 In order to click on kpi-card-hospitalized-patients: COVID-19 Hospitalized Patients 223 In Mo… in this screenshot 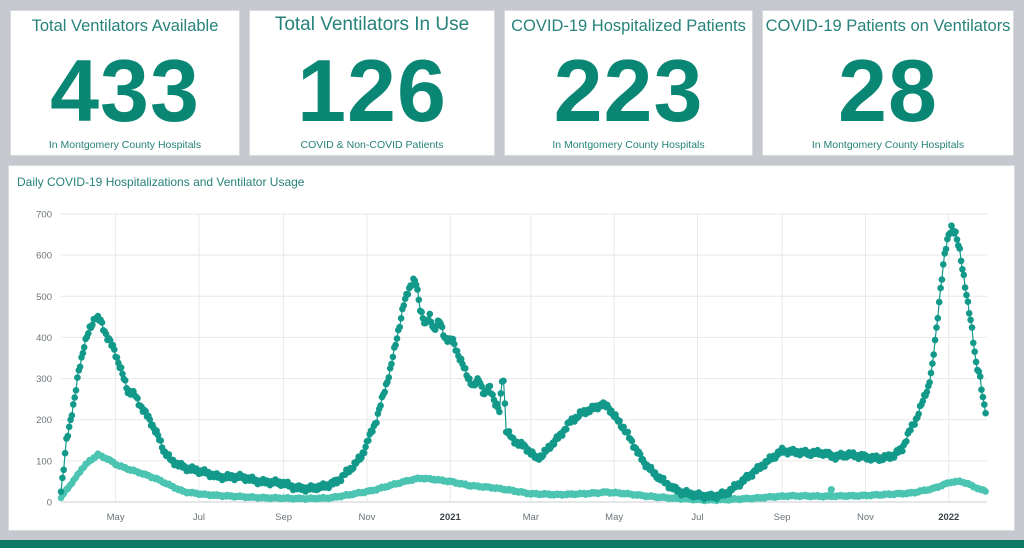, I will do `click(628, 83)`.